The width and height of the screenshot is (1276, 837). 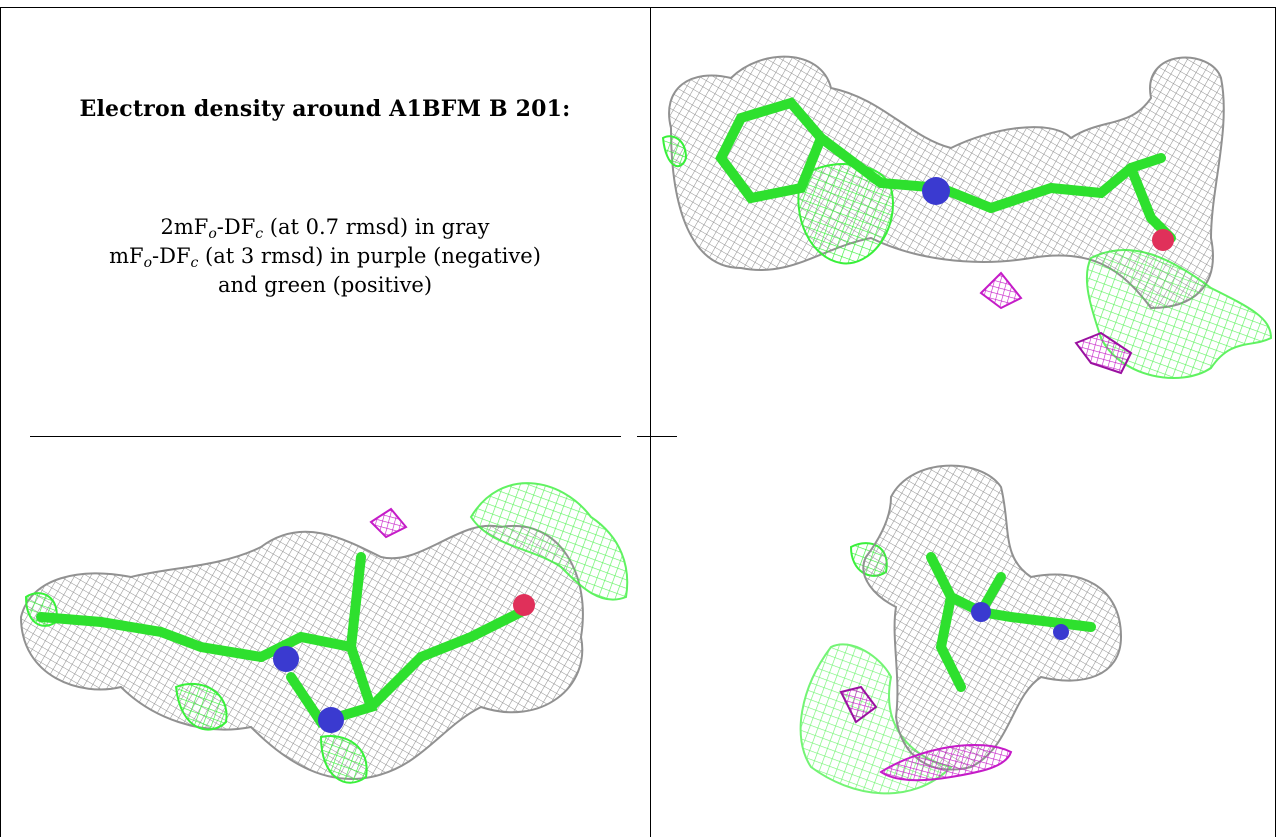 What do you see at coordinates (967, 257) in the screenshot?
I see `green-positive-mesh` at bounding box center [967, 257].